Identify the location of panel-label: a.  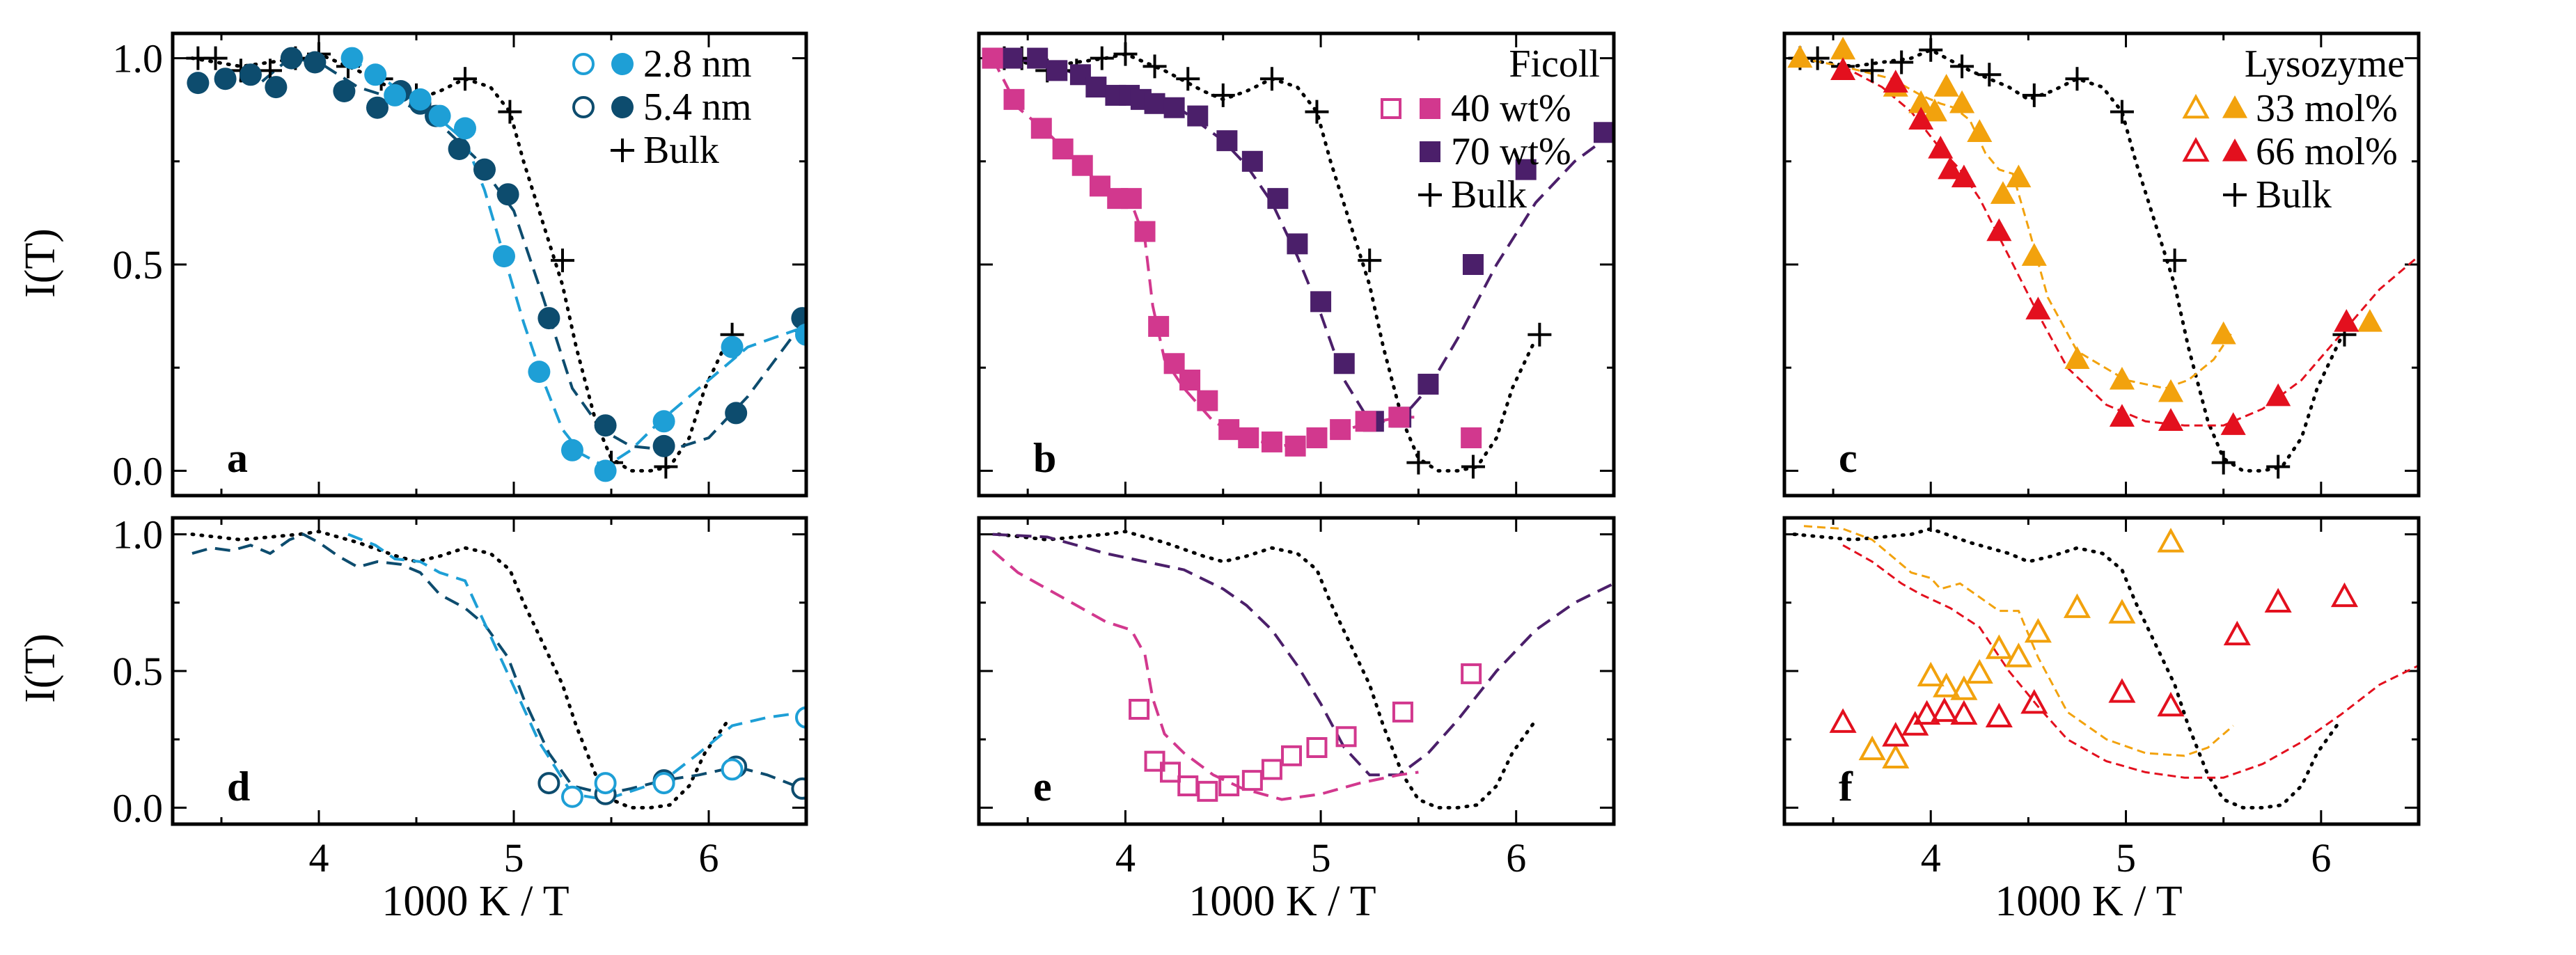
(237, 458).